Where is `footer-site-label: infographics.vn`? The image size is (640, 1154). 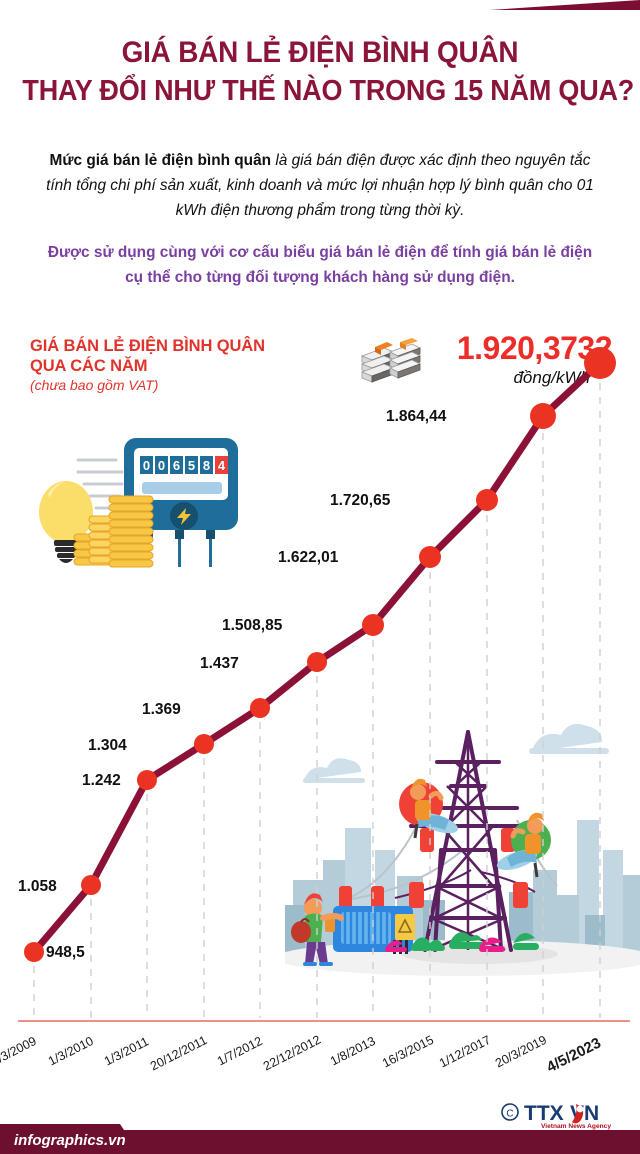
footer-site-label: infographics.vn is located at coordinates (70, 1140).